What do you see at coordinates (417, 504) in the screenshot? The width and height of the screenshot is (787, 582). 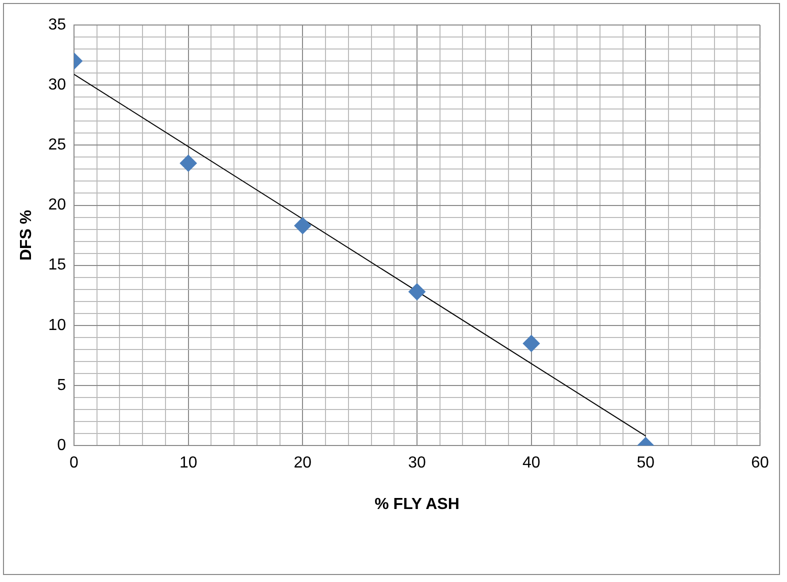 I see `x-axis-title: % FLY ASH` at bounding box center [417, 504].